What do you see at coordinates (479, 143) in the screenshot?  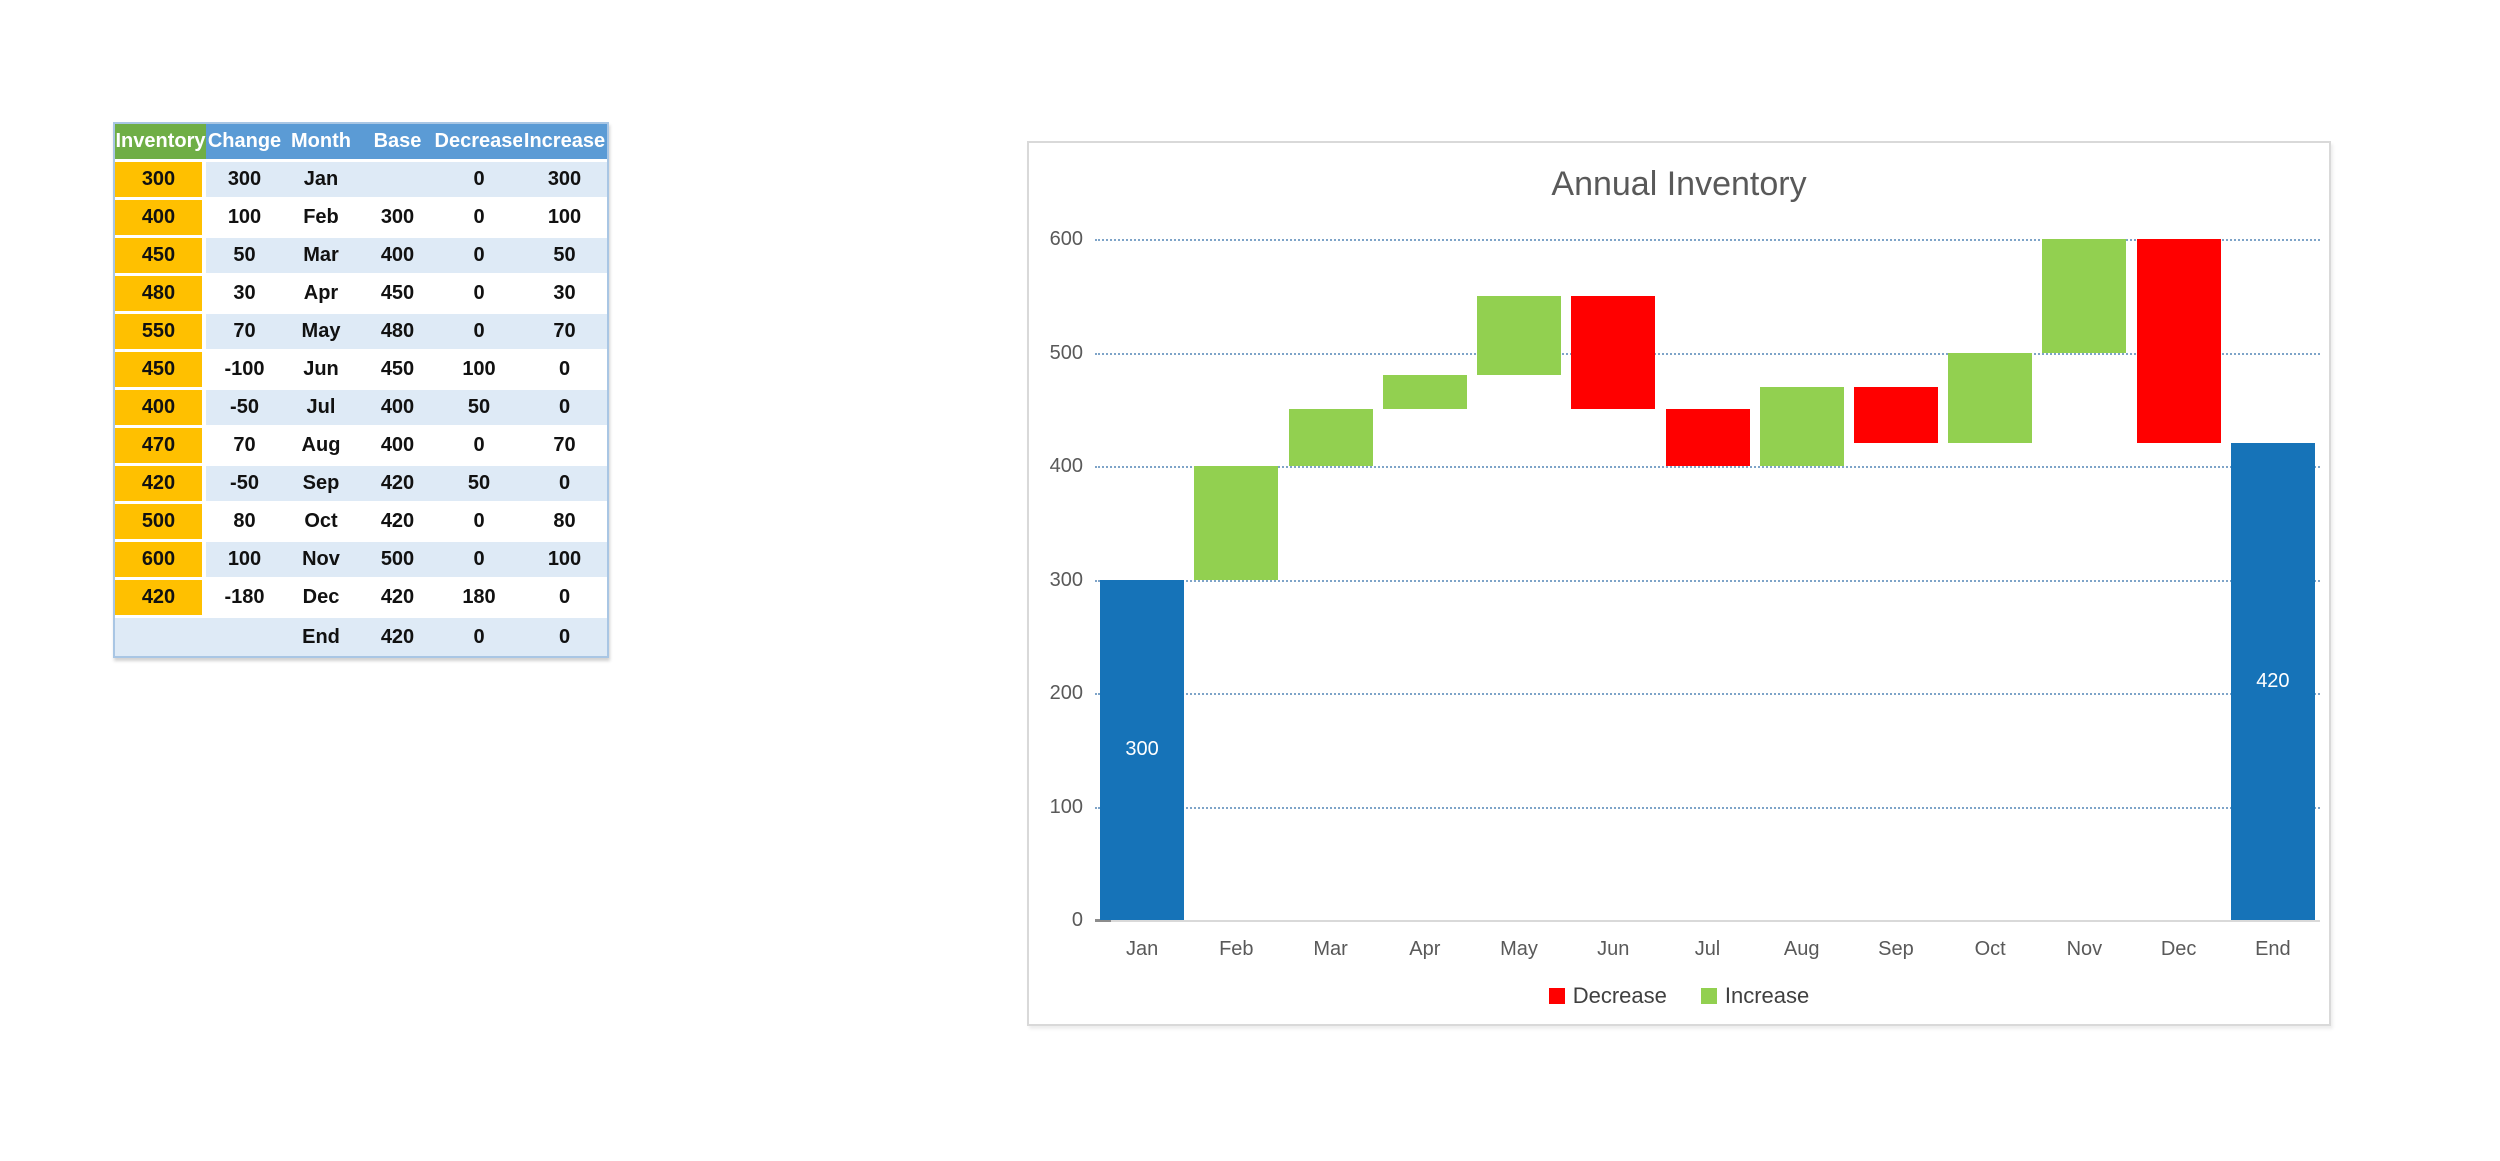 I see `table-header-decrease: Decrease` at bounding box center [479, 143].